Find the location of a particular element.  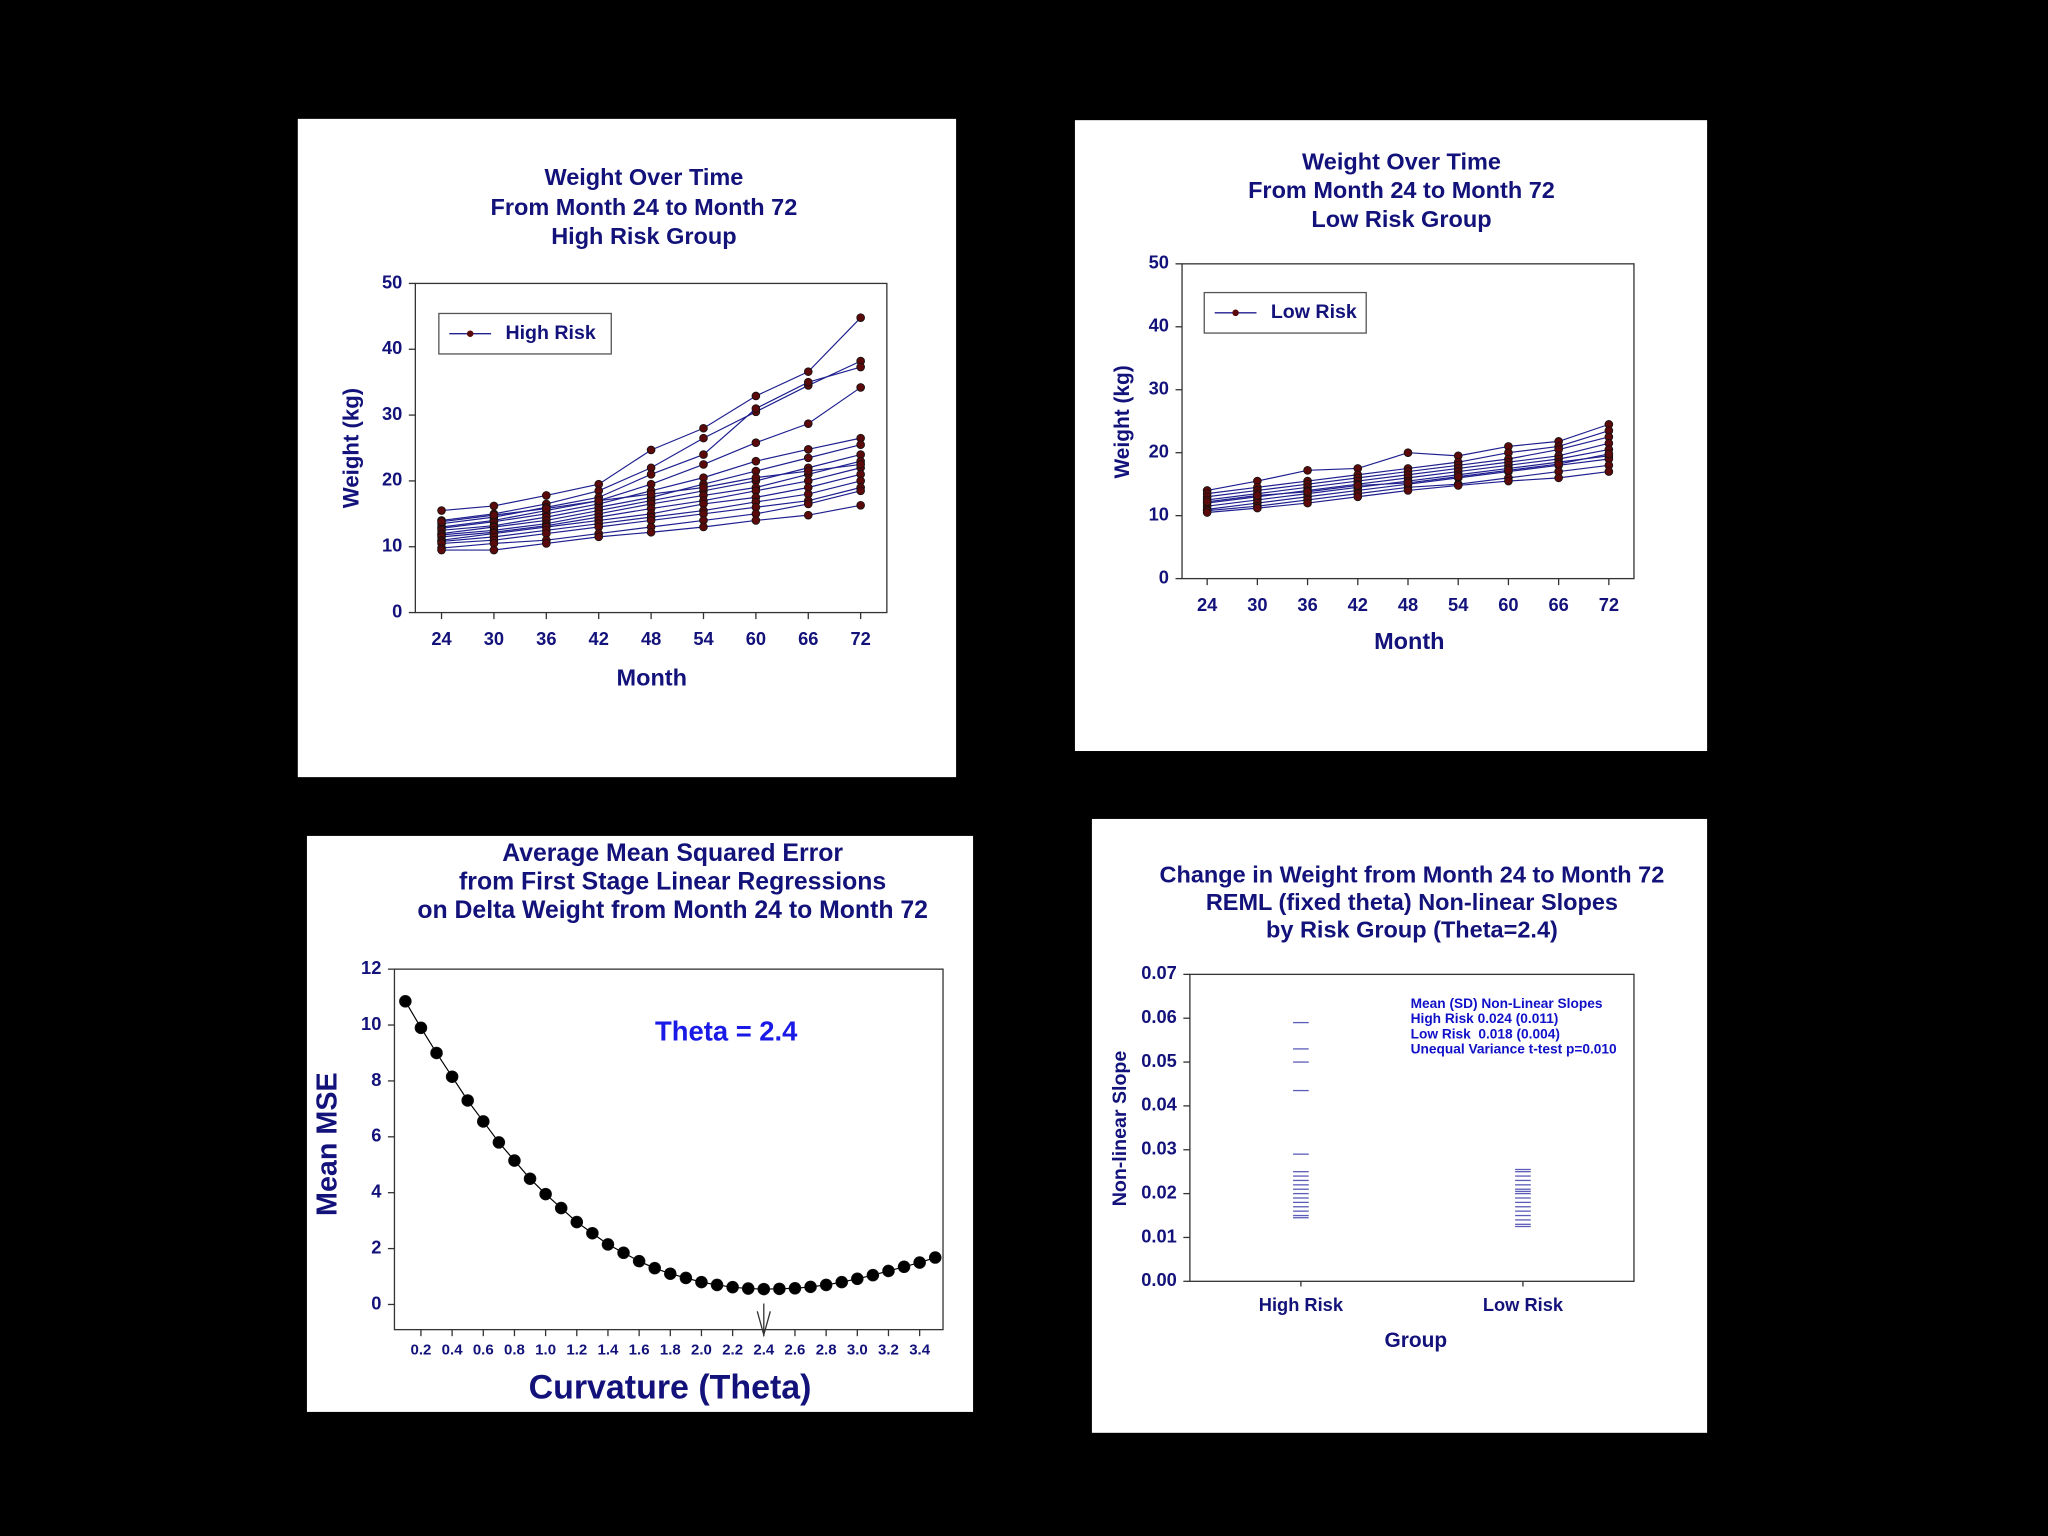

x-tick-label: Low Risk is located at coordinates (1523, 1304).